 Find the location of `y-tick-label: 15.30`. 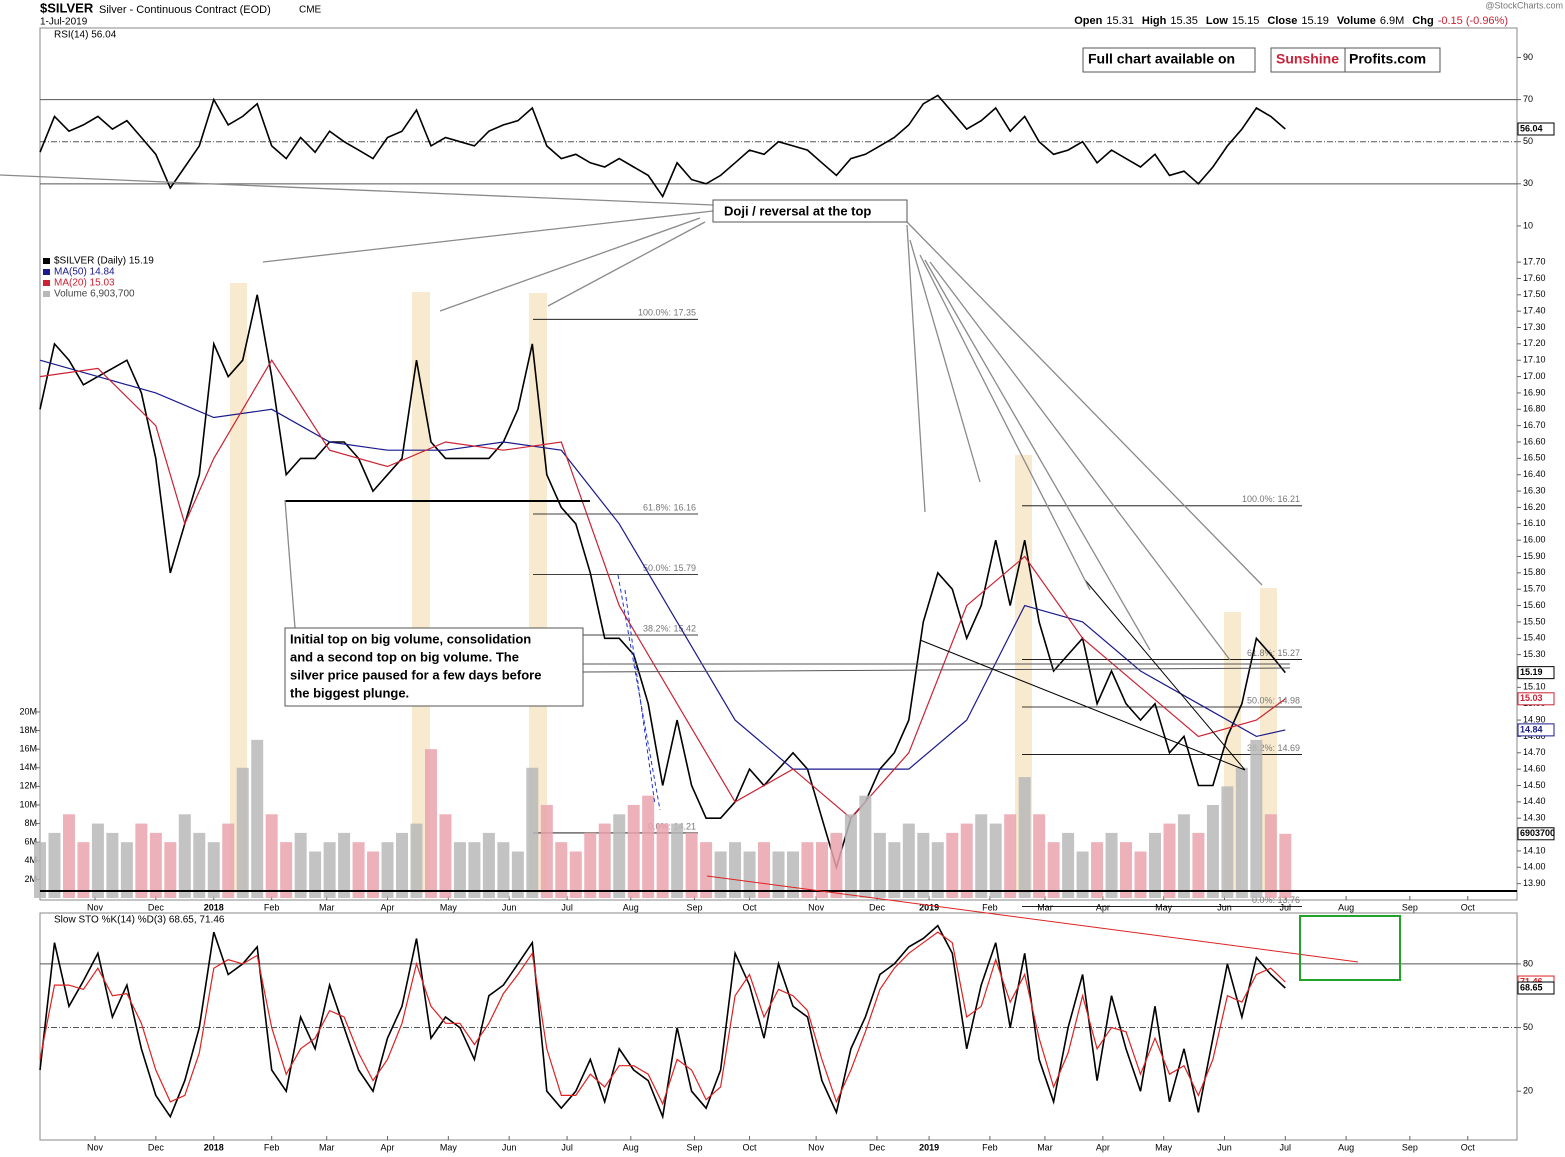

y-tick-label: 15.30 is located at coordinates (1534, 654).